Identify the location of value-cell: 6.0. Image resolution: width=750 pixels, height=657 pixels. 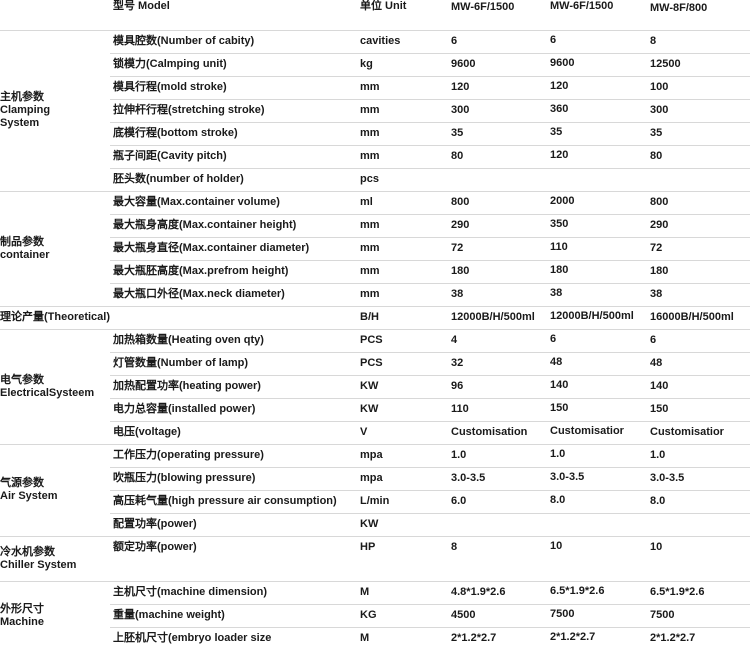
(459, 501).